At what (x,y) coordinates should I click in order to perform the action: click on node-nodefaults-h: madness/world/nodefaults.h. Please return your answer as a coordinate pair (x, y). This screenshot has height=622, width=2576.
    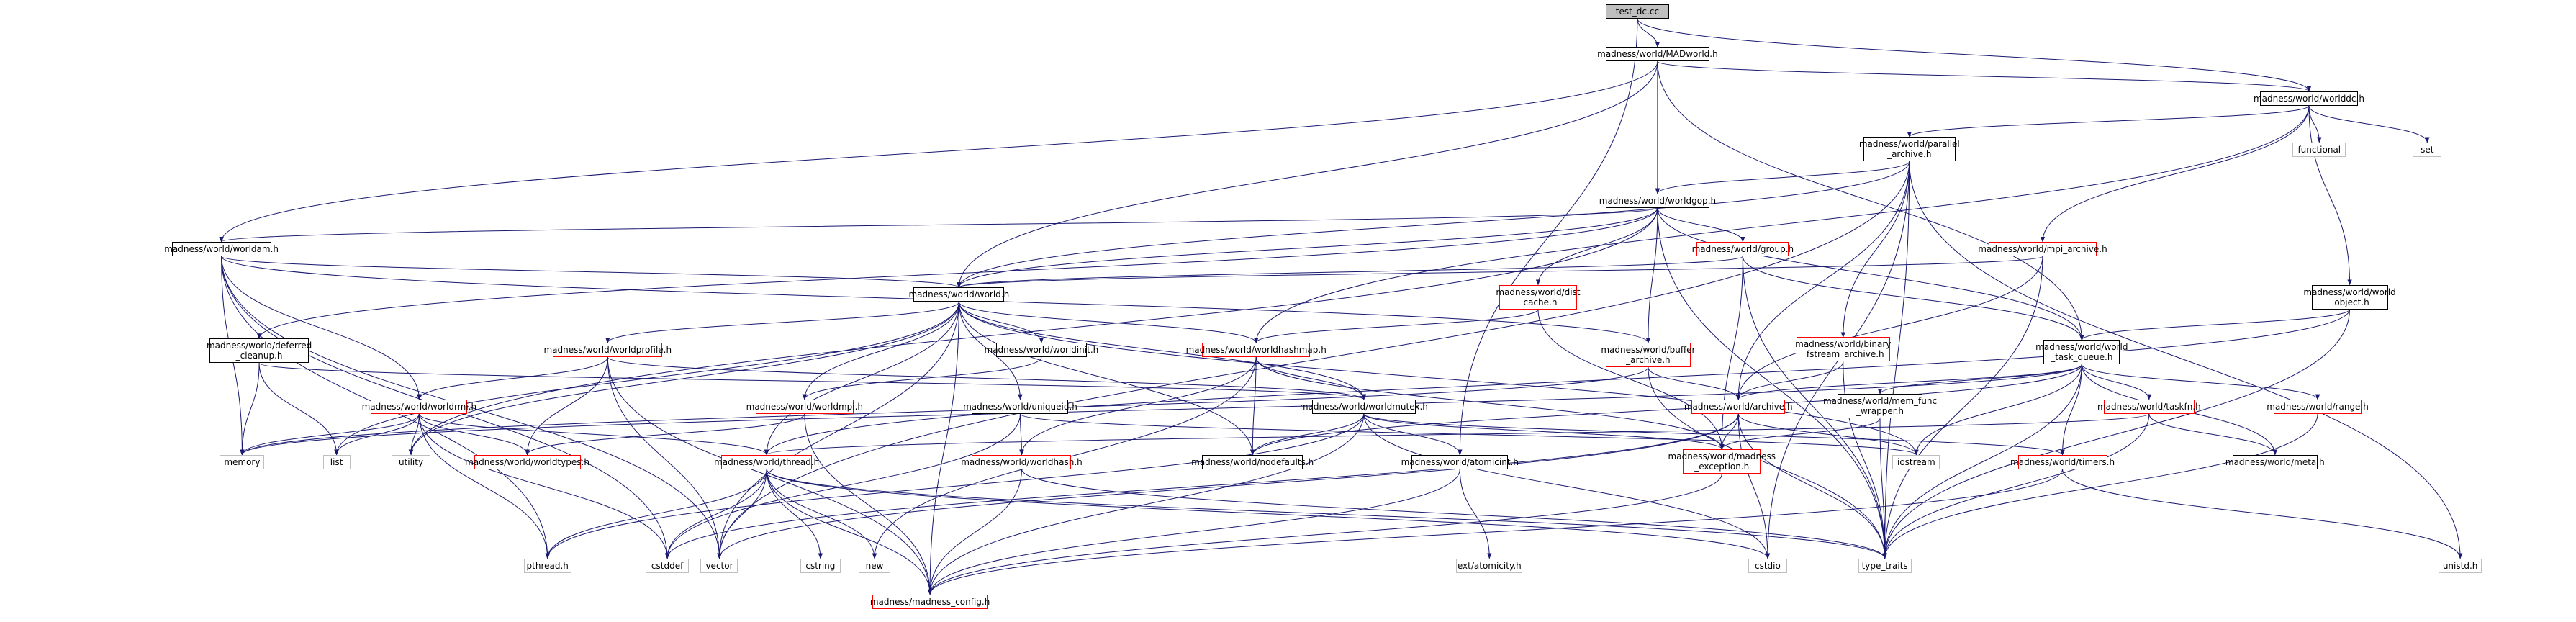
    Looking at the image, I should click on (1253, 462).